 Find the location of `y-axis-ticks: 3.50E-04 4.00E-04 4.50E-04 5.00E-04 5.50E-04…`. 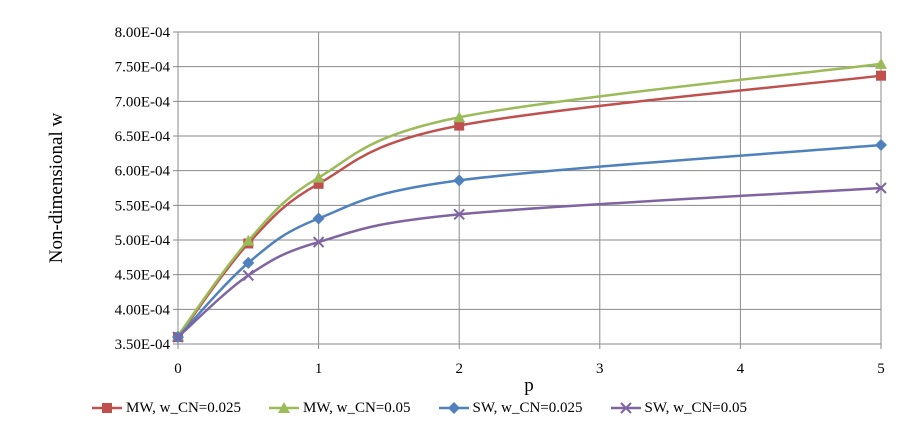

y-axis-ticks: 3.50E-04 4.00E-04 4.50E-04 5.00E-04 5.50E-04… is located at coordinates (143, 189).